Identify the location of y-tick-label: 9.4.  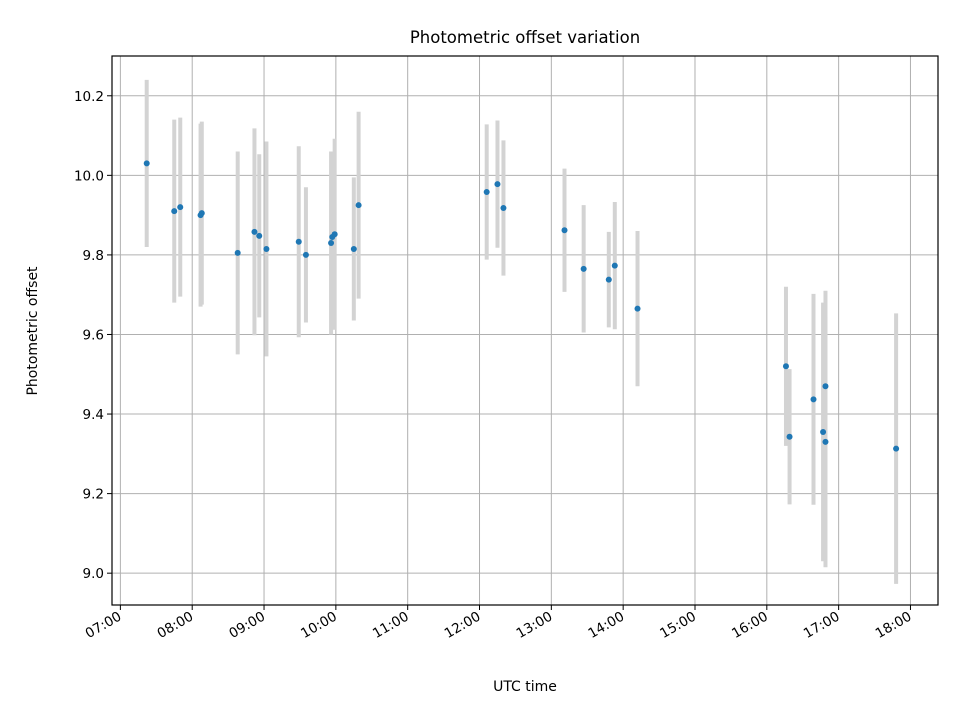
(93, 415).